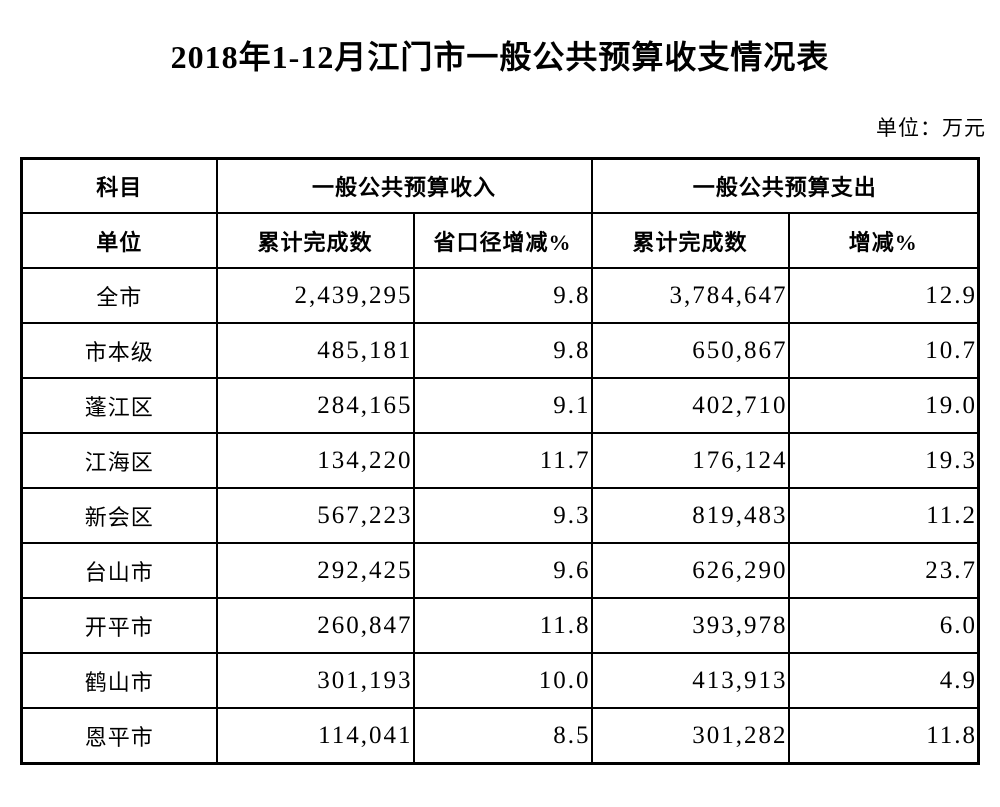 The image size is (1000, 807). I want to click on cell-expense-change: 19.3, so click(883, 460).